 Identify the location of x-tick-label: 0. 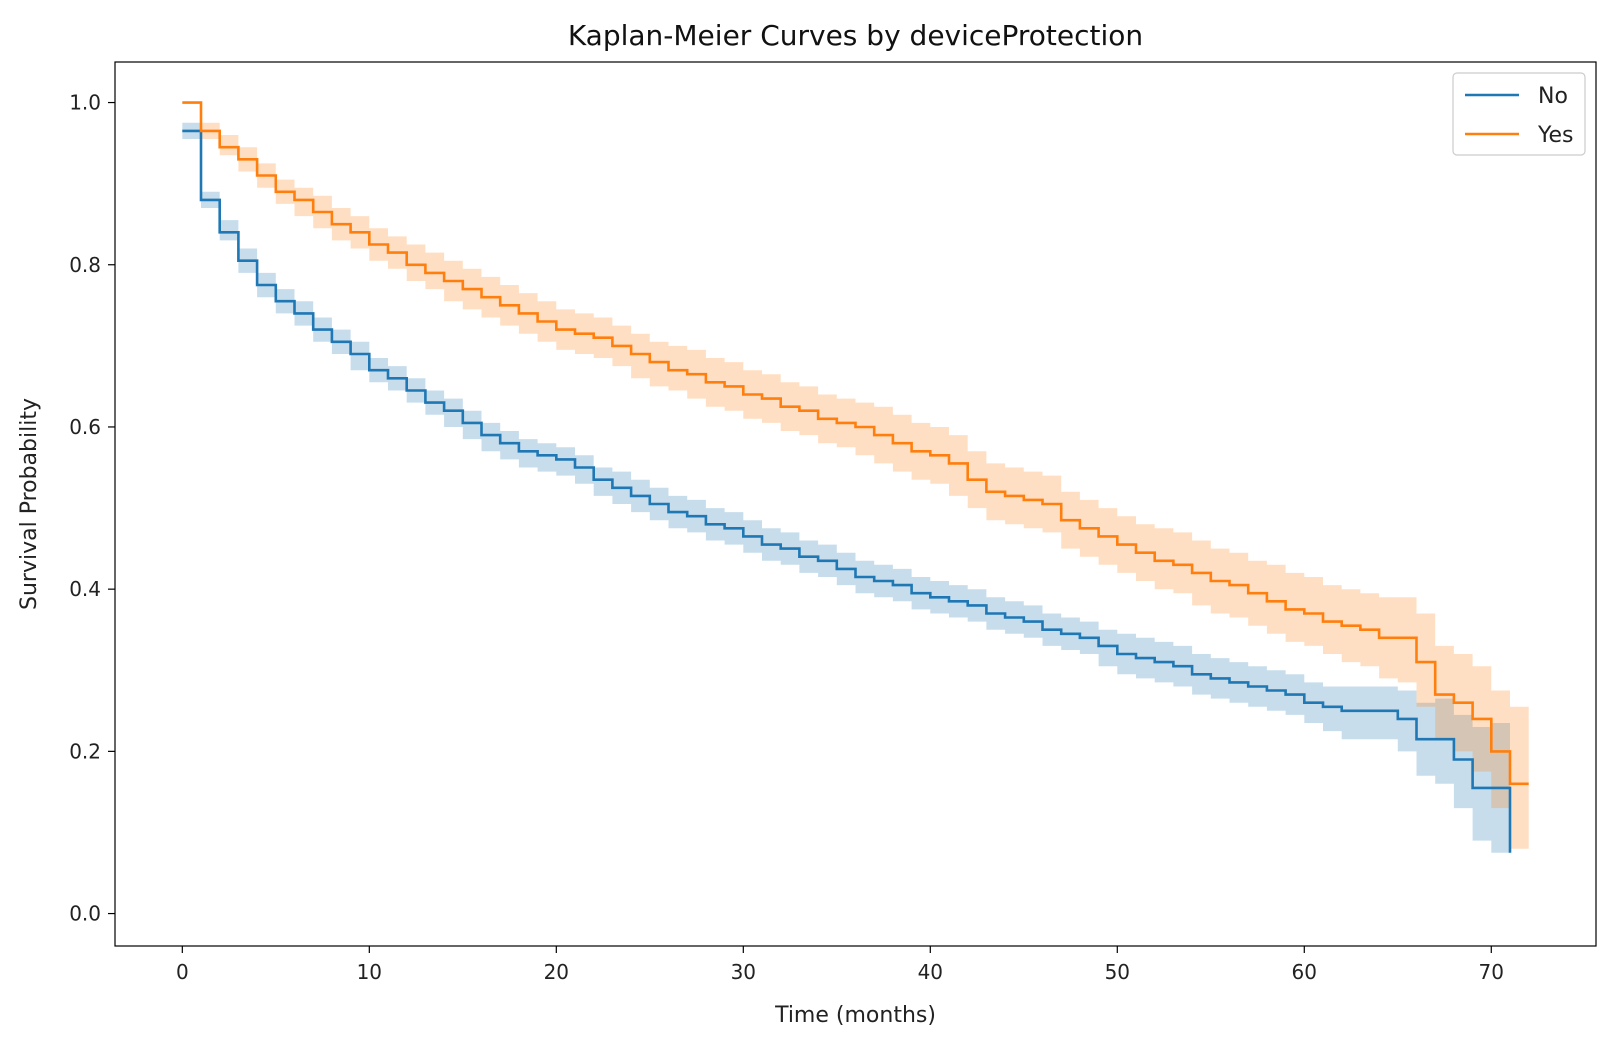
(182, 972).